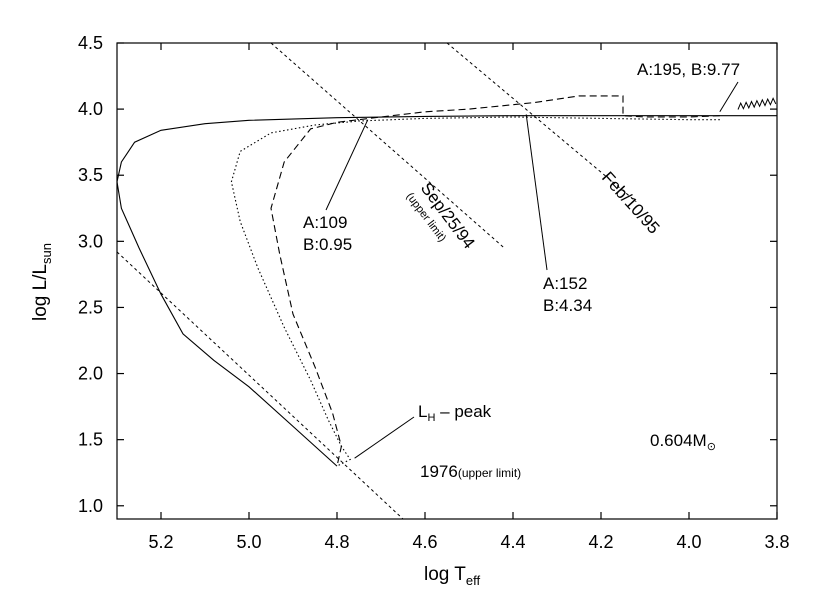 Image resolution: width=830 pixels, height=603 pixels. What do you see at coordinates (489, 473) in the screenshot?
I see `label-1976-note: (upper limit)` at bounding box center [489, 473].